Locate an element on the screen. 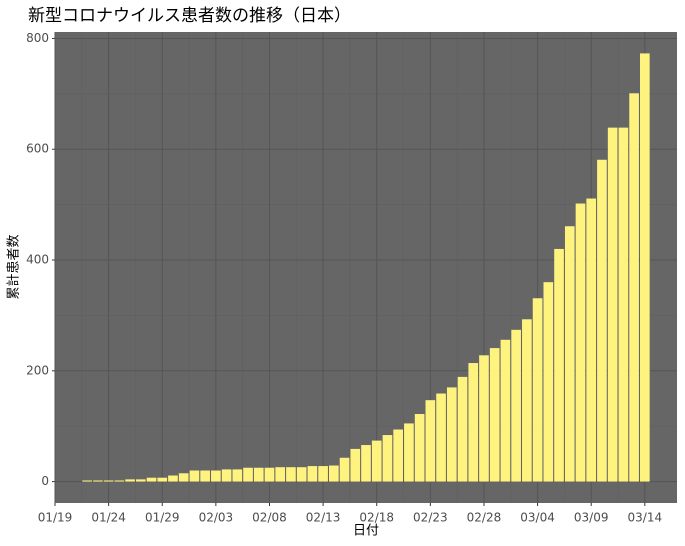 This screenshot has height=546, width=685. x-tick-label: 01/29 is located at coordinates (162, 518).